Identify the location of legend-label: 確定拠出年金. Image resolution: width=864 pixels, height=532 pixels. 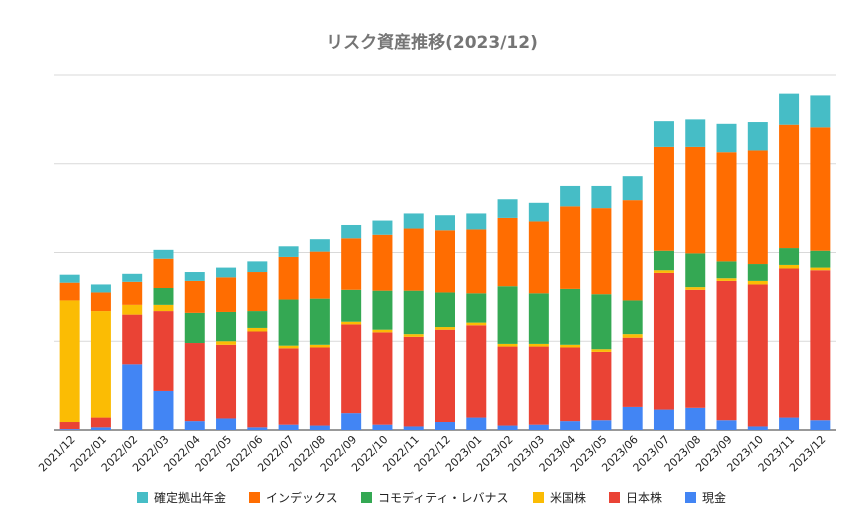
(190, 497).